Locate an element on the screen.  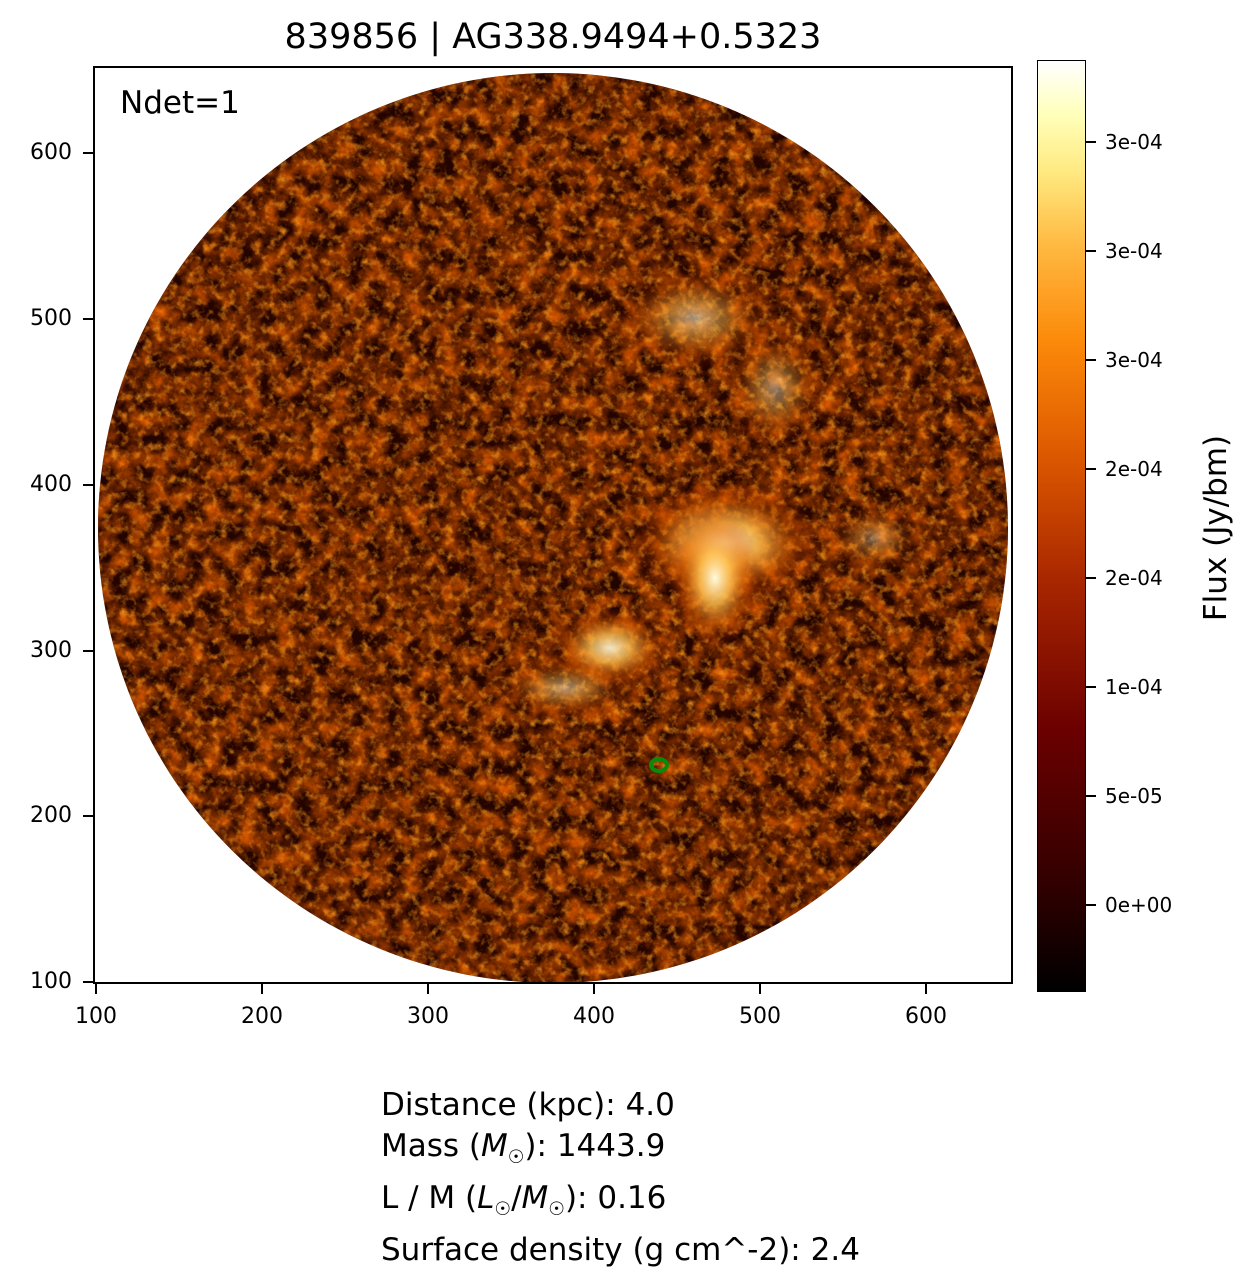
colorbar-tick-label: 0e+00 is located at coordinates (1139, 905).